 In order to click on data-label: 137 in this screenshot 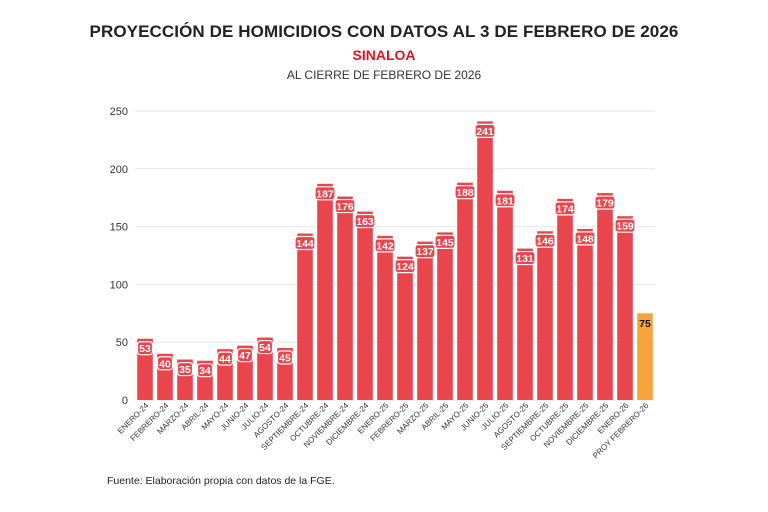, I will do `click(425, 252)`.